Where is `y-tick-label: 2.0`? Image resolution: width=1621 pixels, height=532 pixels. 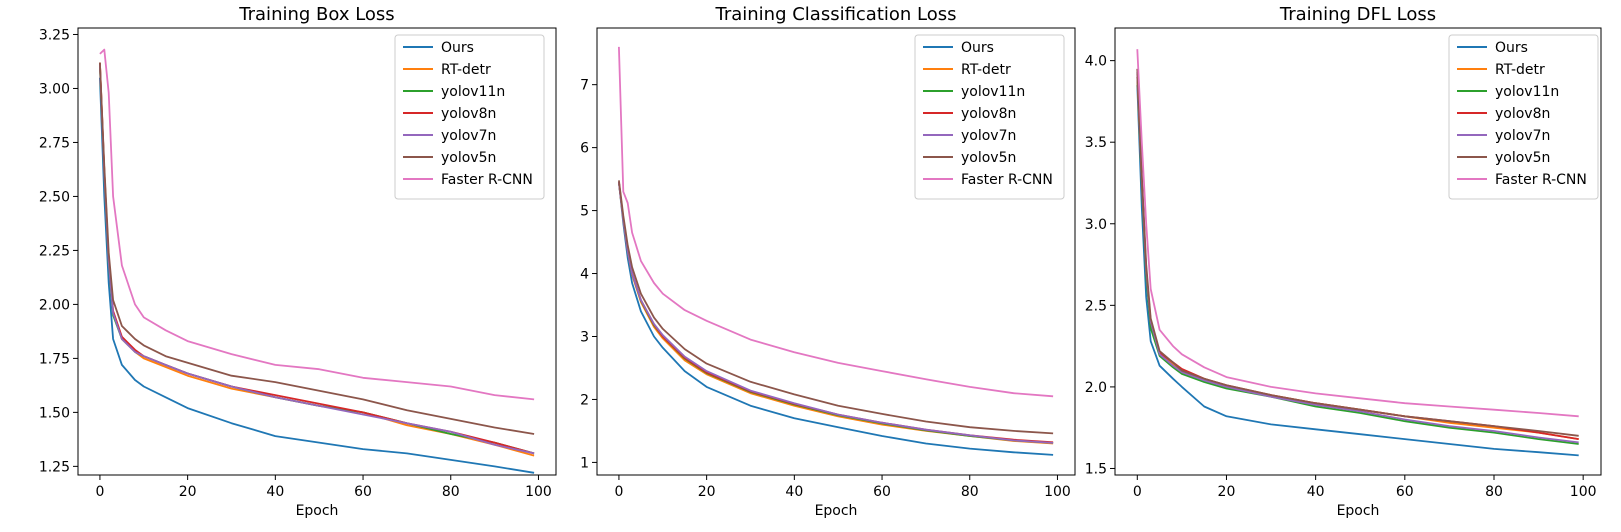 y-tick-label: 2.0 is located at coordinates (1096, 388).